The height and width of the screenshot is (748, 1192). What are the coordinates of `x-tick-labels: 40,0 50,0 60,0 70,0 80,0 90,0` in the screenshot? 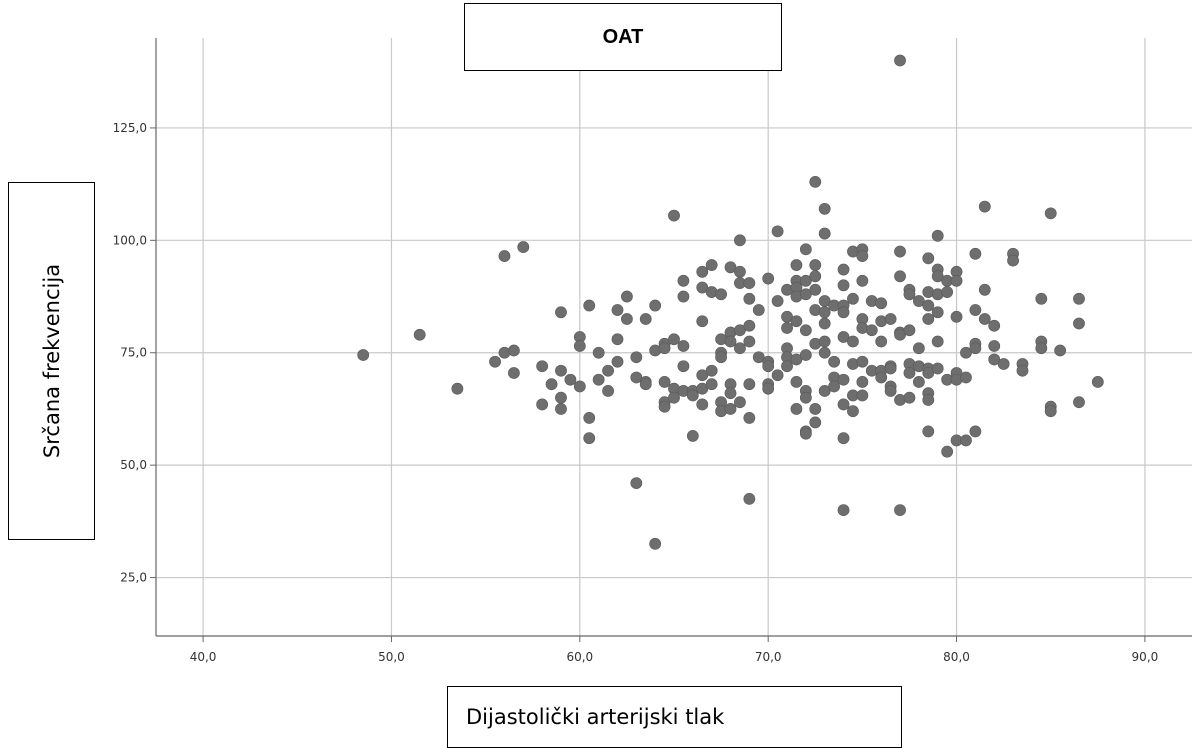 It's located at (674, 657).